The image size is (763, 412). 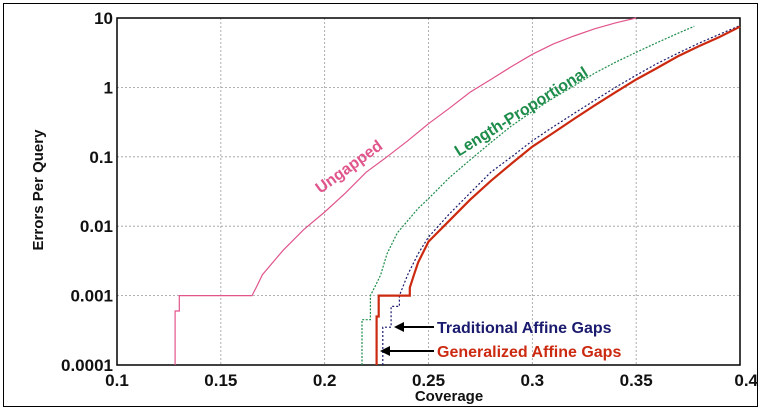 I want to click on y-tick-label: 1, so click(x=108, y=87).